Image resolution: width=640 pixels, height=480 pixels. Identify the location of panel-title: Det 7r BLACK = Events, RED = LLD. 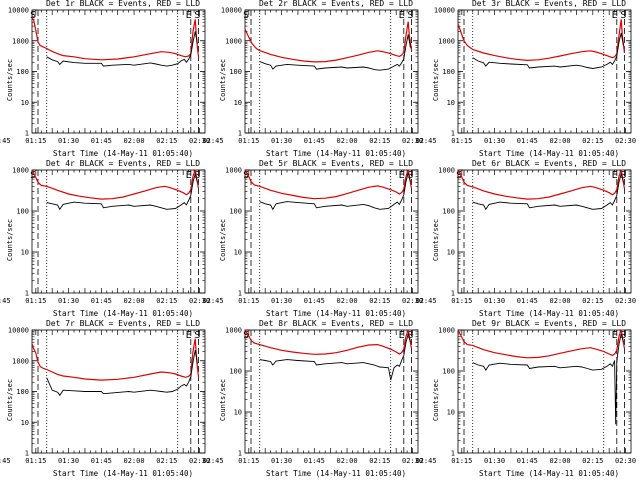
(123, 323).